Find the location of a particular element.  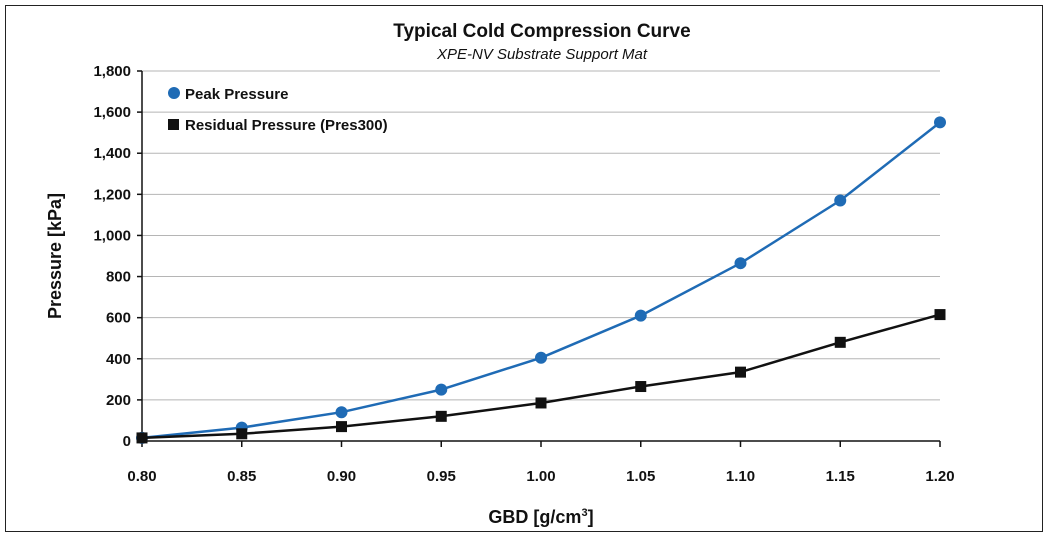

legend-label-peak: Peak Pressure is located at coordinates (236, 94).